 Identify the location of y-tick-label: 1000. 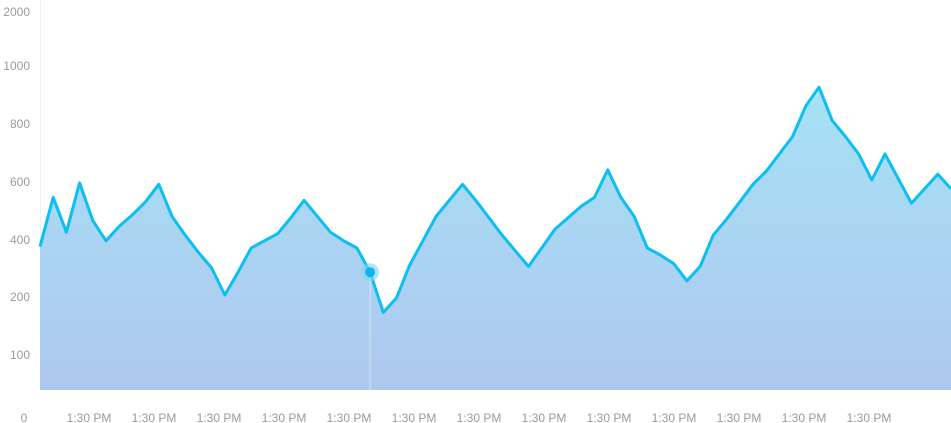
(16, 66).